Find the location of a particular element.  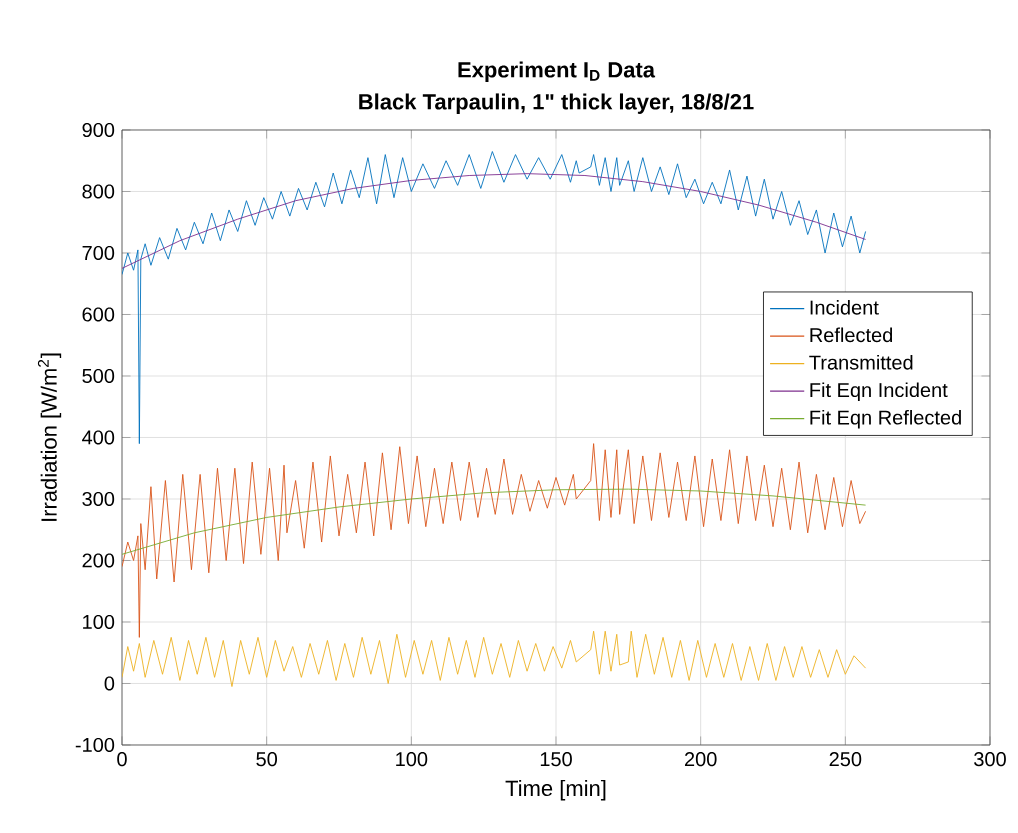

legend-label: Transmitted is located at coordinates (861, 362).